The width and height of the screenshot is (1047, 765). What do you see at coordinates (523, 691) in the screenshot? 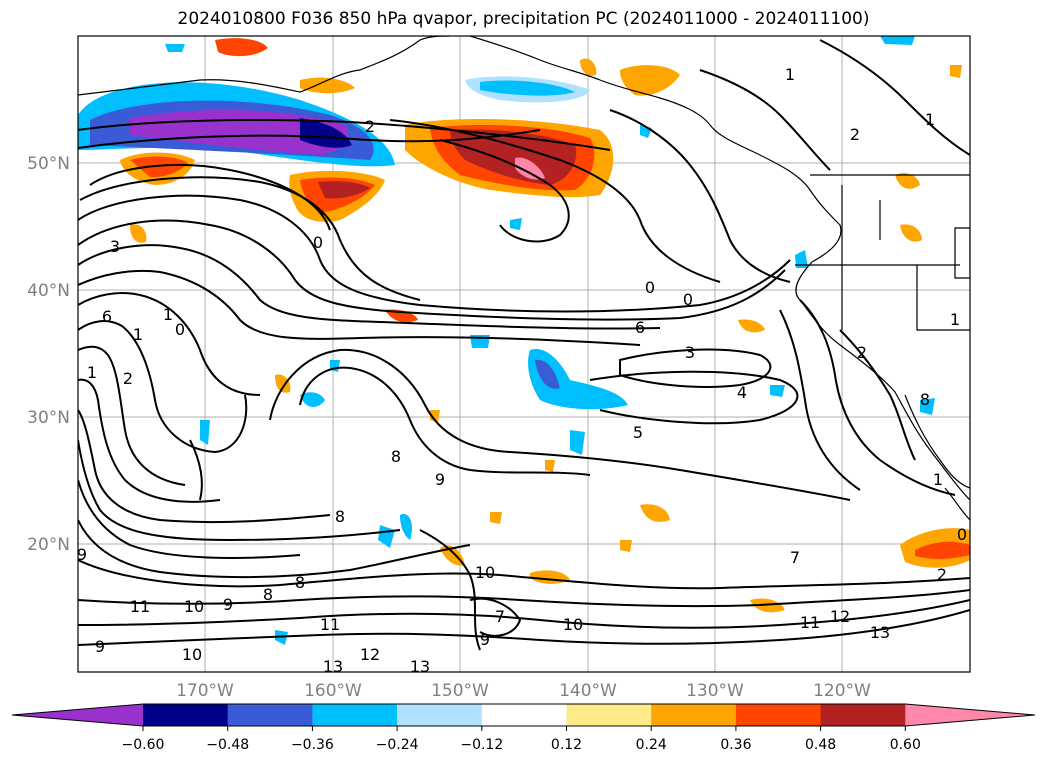
I see `longitude-labels: 170°W 160°W 150°W 140°W 130°W 120°W` at bounding box center [523, 691].